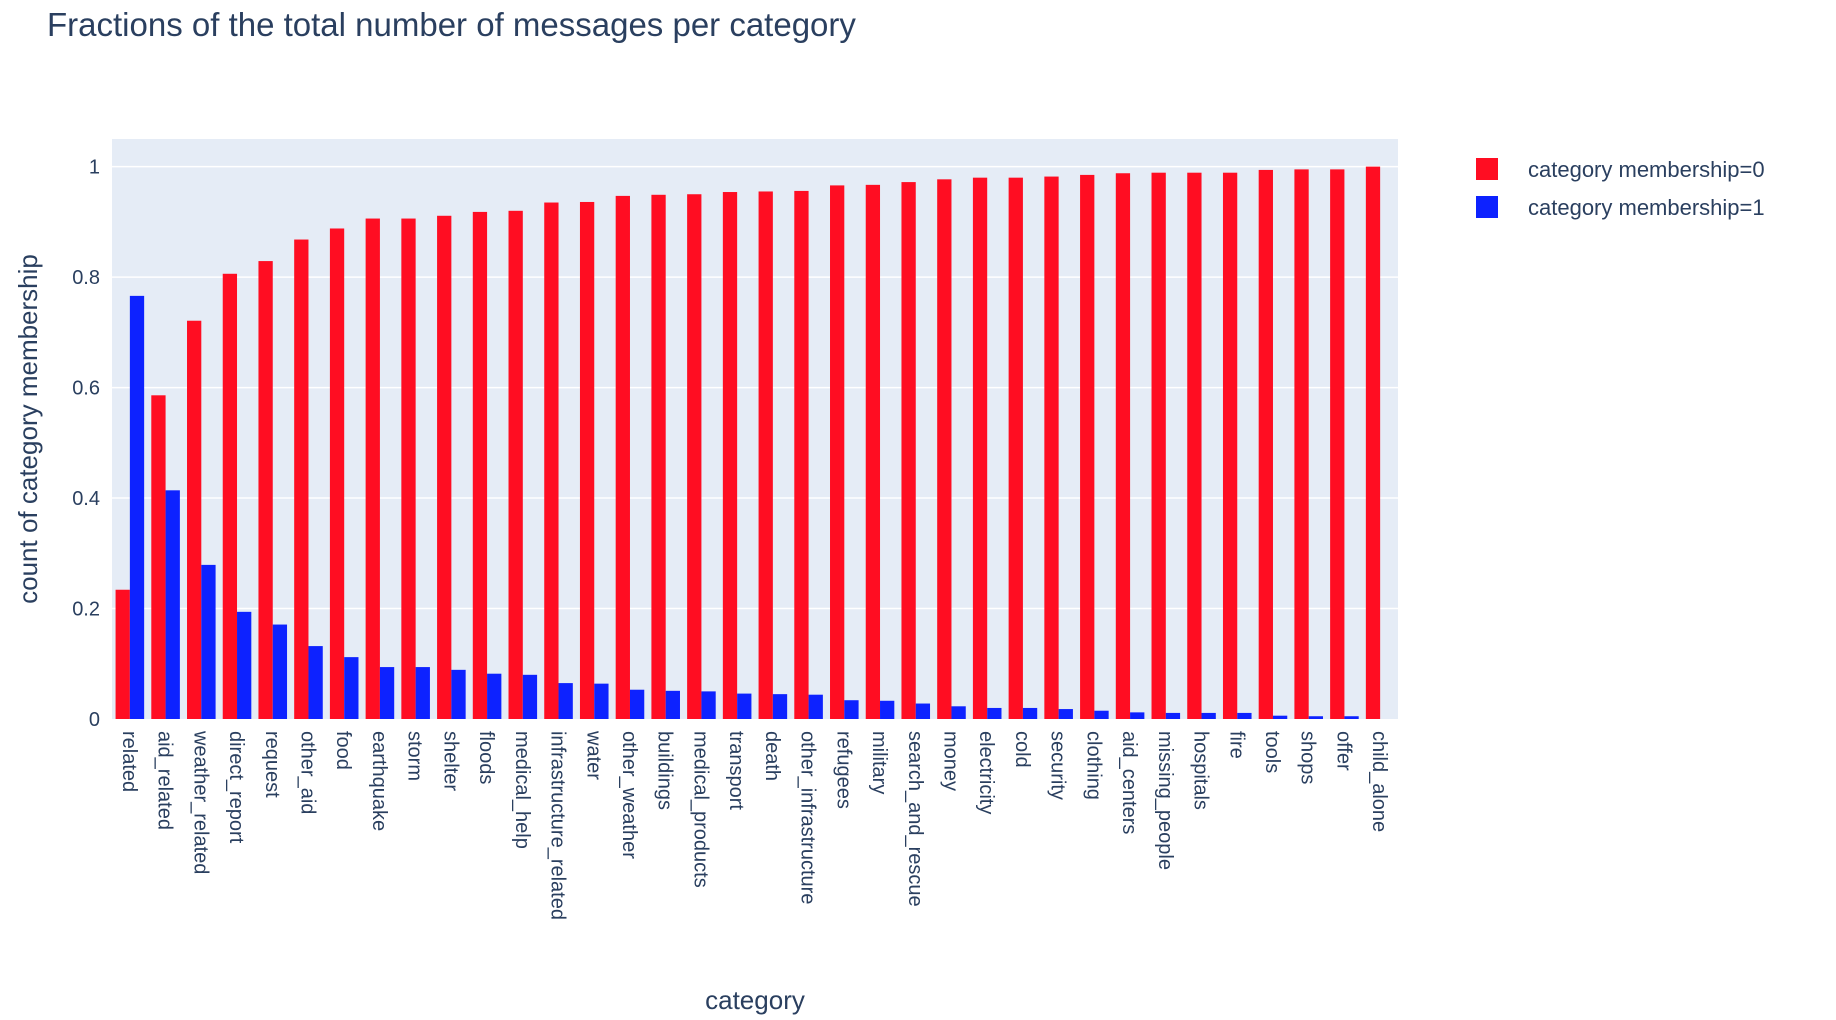  What do you see at coordinates (665, 770) in the screenshot?
I see `x-tick-label: buildings` at bounding box center [665, 770].